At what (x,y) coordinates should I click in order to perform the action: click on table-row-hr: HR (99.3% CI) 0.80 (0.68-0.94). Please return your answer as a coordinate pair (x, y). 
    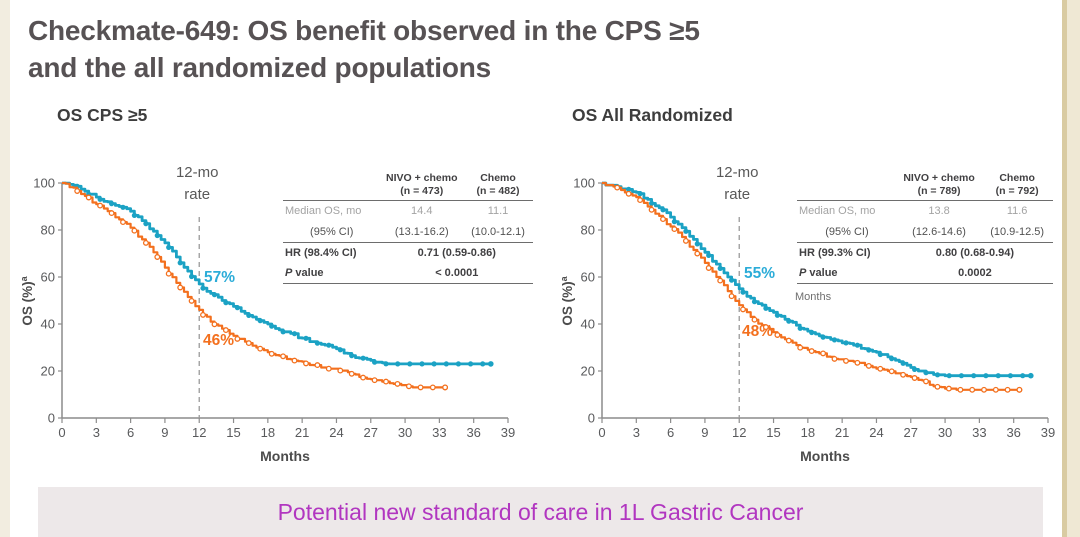
    Looking at the image, I should click on (907, 253).